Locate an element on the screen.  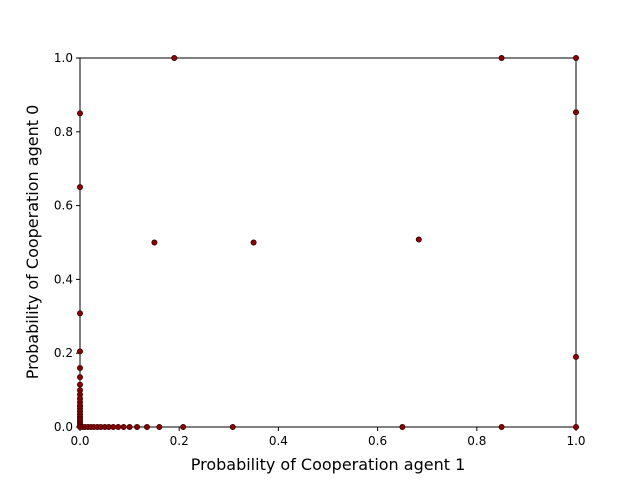
x-tick-label: 0.6 is located at coordinates (377, 441).